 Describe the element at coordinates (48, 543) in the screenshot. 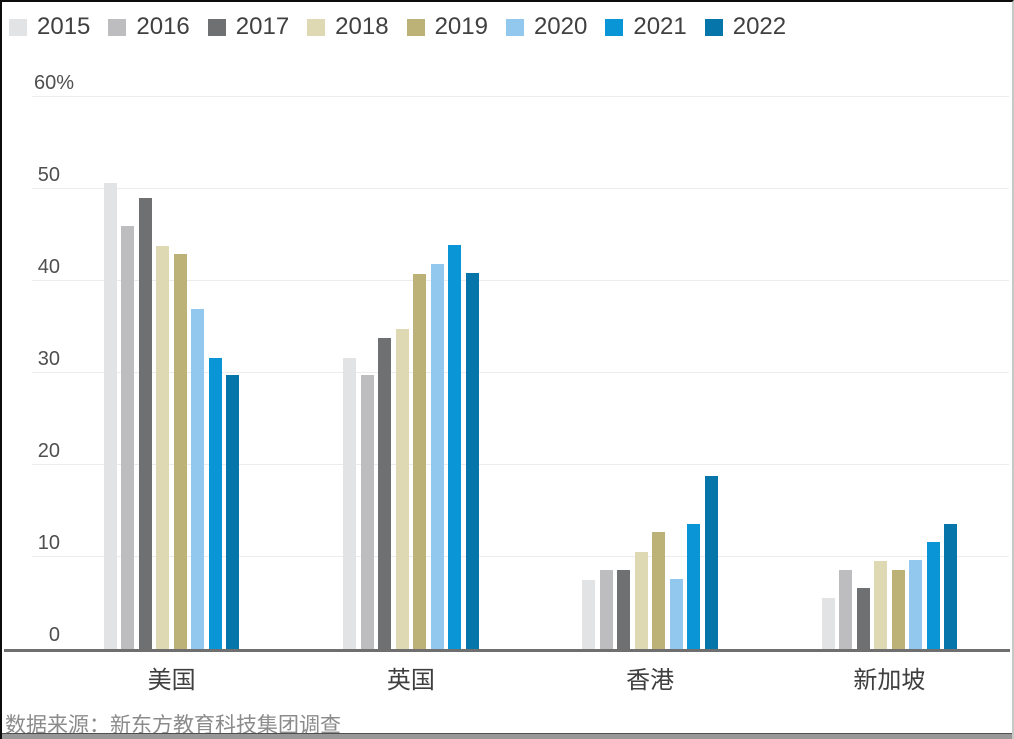

I see `y-axis-tick-label: 10` at that location.